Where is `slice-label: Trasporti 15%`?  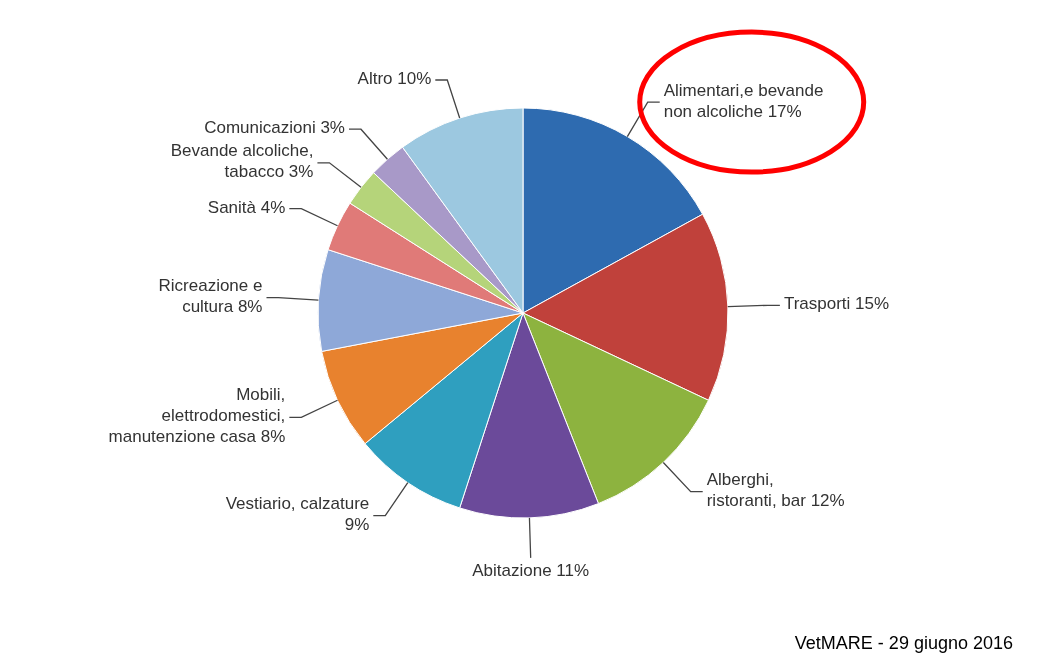 slice-label: Trasporti 15% is located at coordinates (836, 304).